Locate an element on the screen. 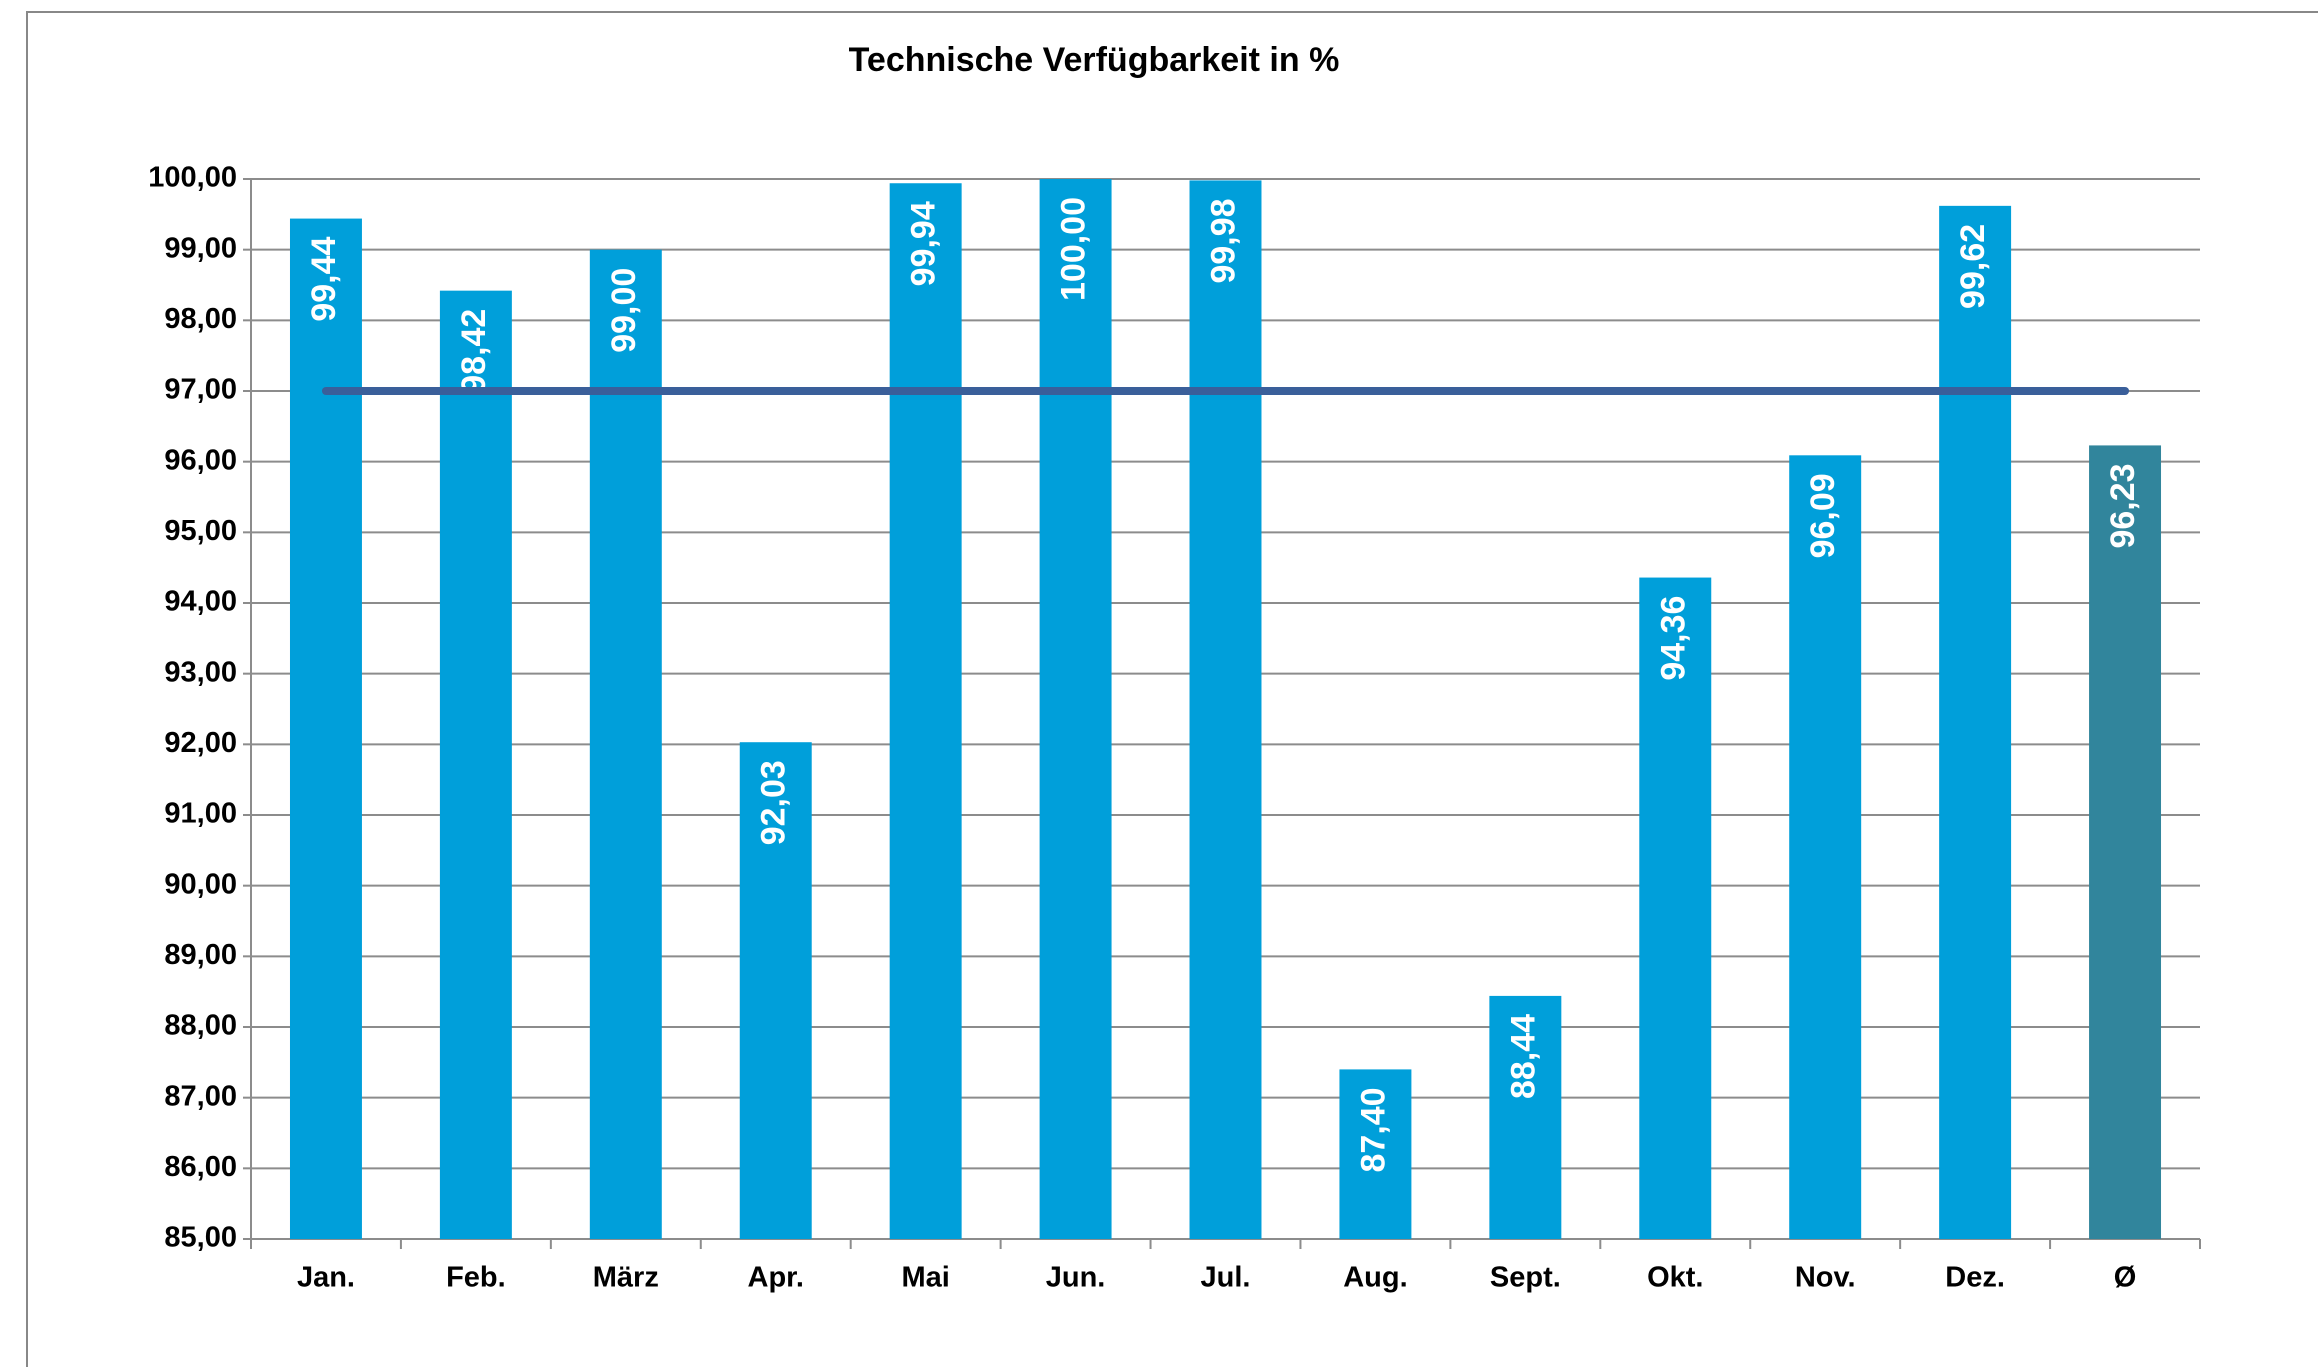 Image resolution: width=2318 pixels, height=1367 pixels. y-tick-label: 86,00 is located at coordinates (200, 1167).